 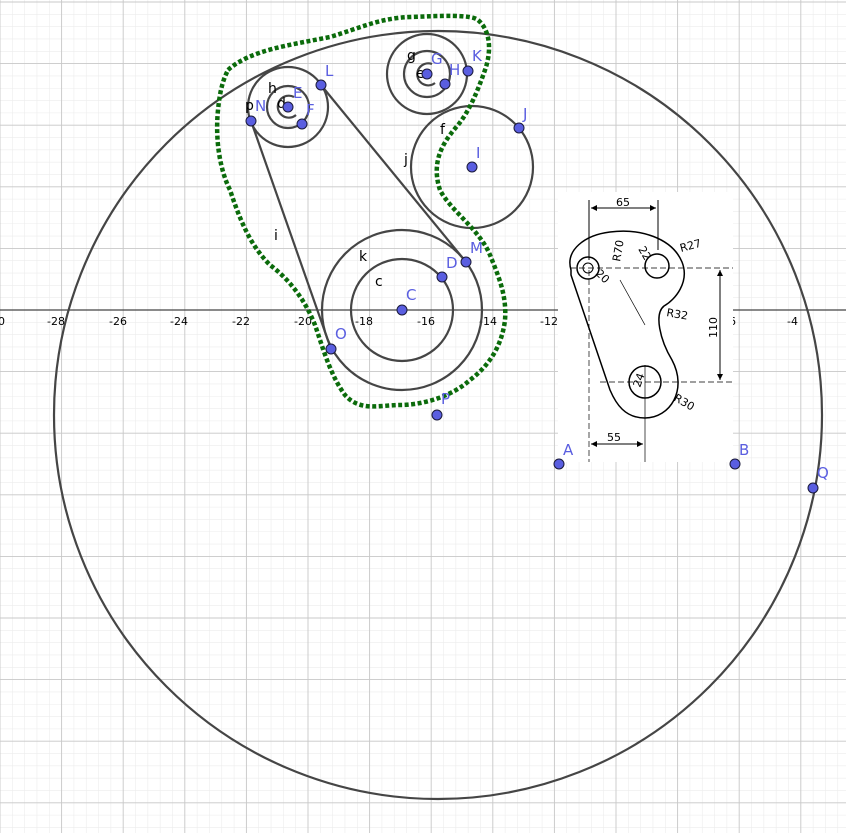 What do you see at coordinates (179, 321) in the screenshot?
I see `tick-label: -24` at bounding box center [179, 321].